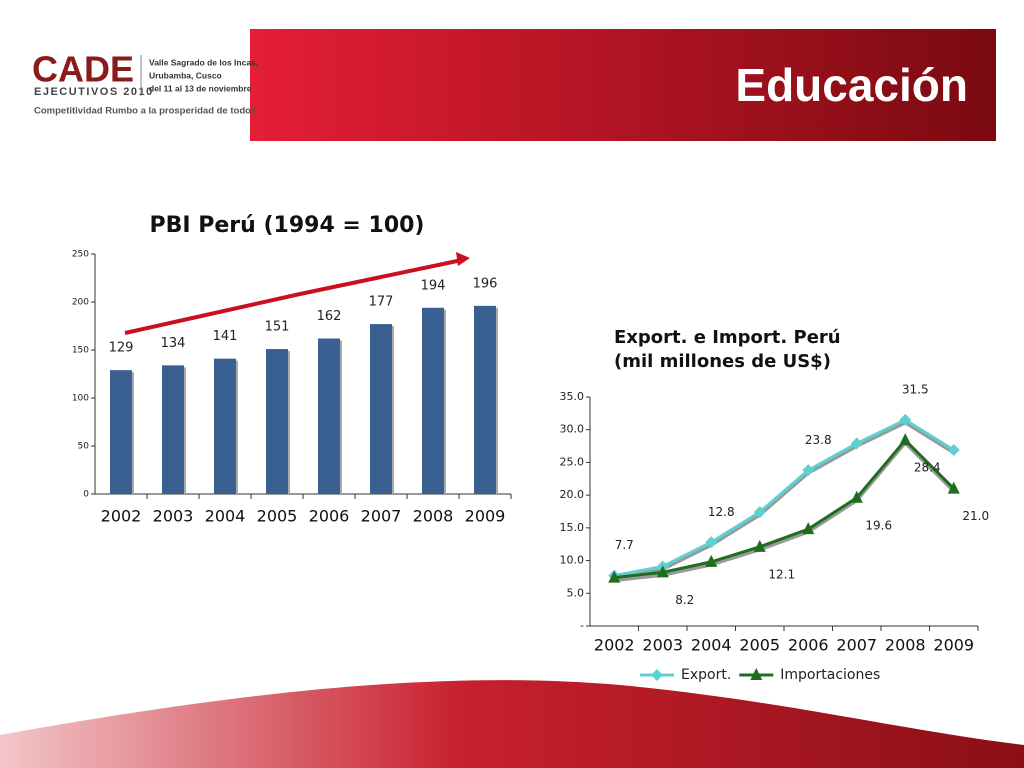 Image resolution: width=1024 pixels, height=768 pixels. Describe the element at coordinates (485, 283) in the screenshot. I see `data-label: 196` at that location.